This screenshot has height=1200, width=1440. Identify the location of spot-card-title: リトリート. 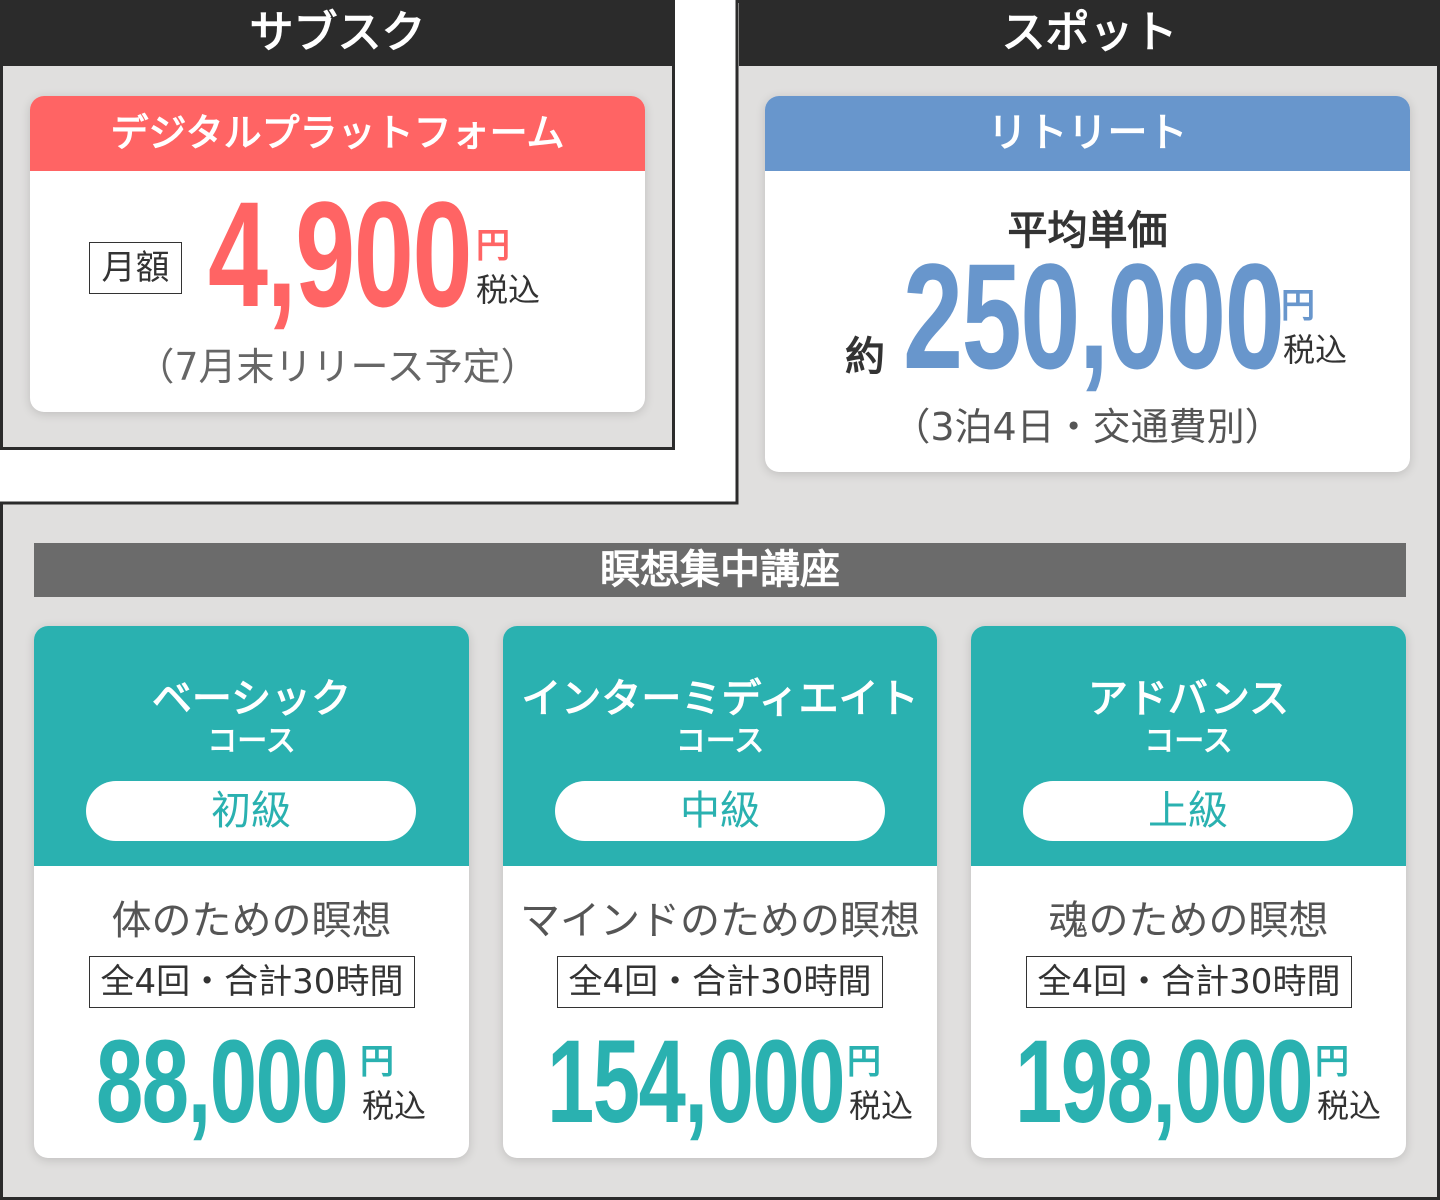
(1087, 133).